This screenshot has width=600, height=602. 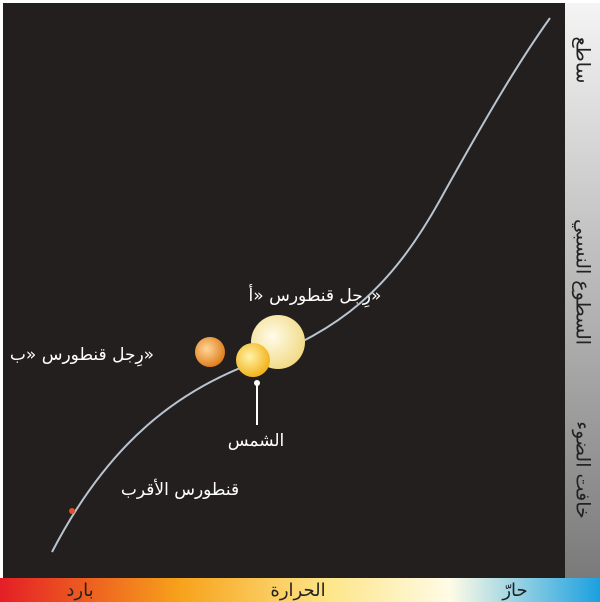 What do you see at coordinates (583, 60) in the screenshot?
I see `y-top-label: ساطع` at bounding box center [583, 60].